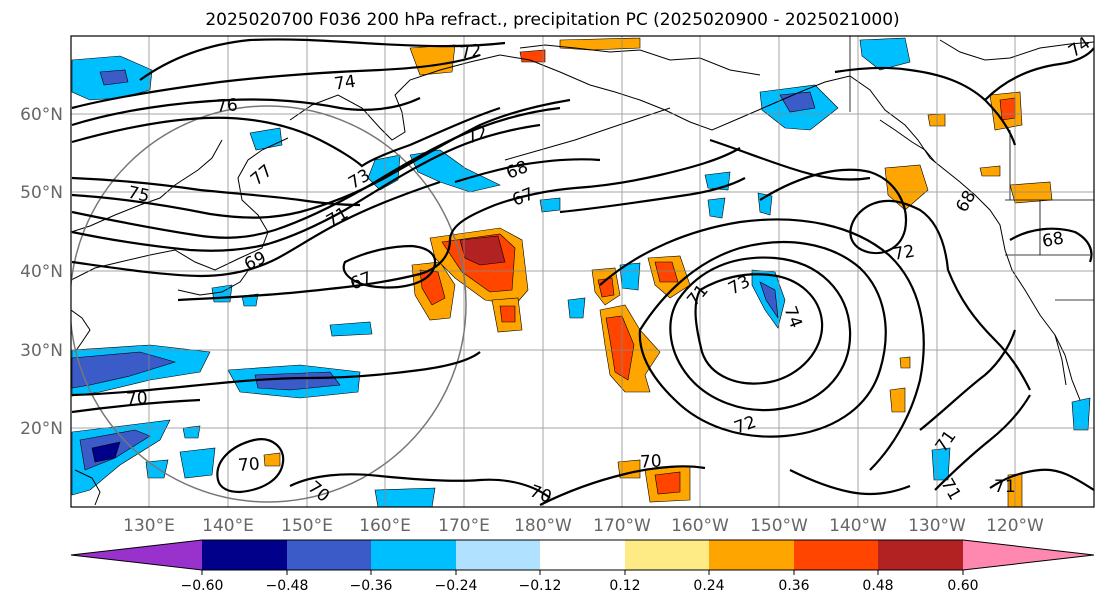 The height and width of the screenshot is (601, 1105). I want to click on colorbar-tick-label: 0.24, so click(708, 586).